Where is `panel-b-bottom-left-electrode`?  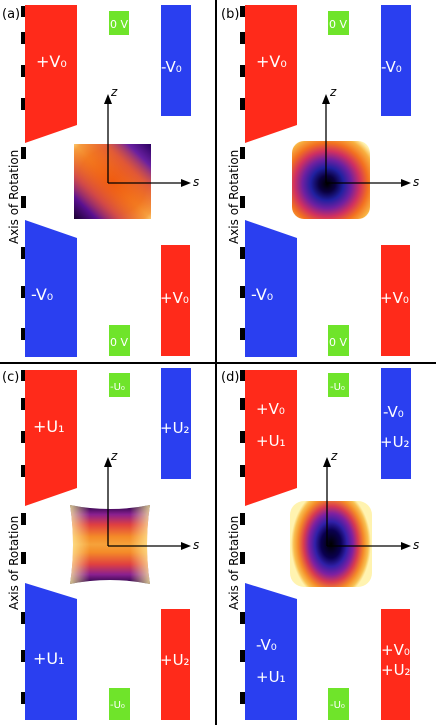 panel-b-bottom-left-electrode is located at coordinates (271, 288).